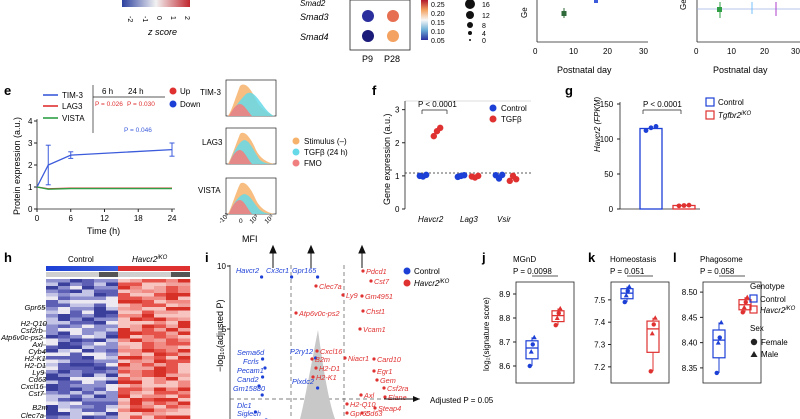 The image size is (800, 419). What do you see at coordinates (249, 388) in the screenshot?
I see `i-gene-label-control: Gm15880` at bounding box center [249, 388].